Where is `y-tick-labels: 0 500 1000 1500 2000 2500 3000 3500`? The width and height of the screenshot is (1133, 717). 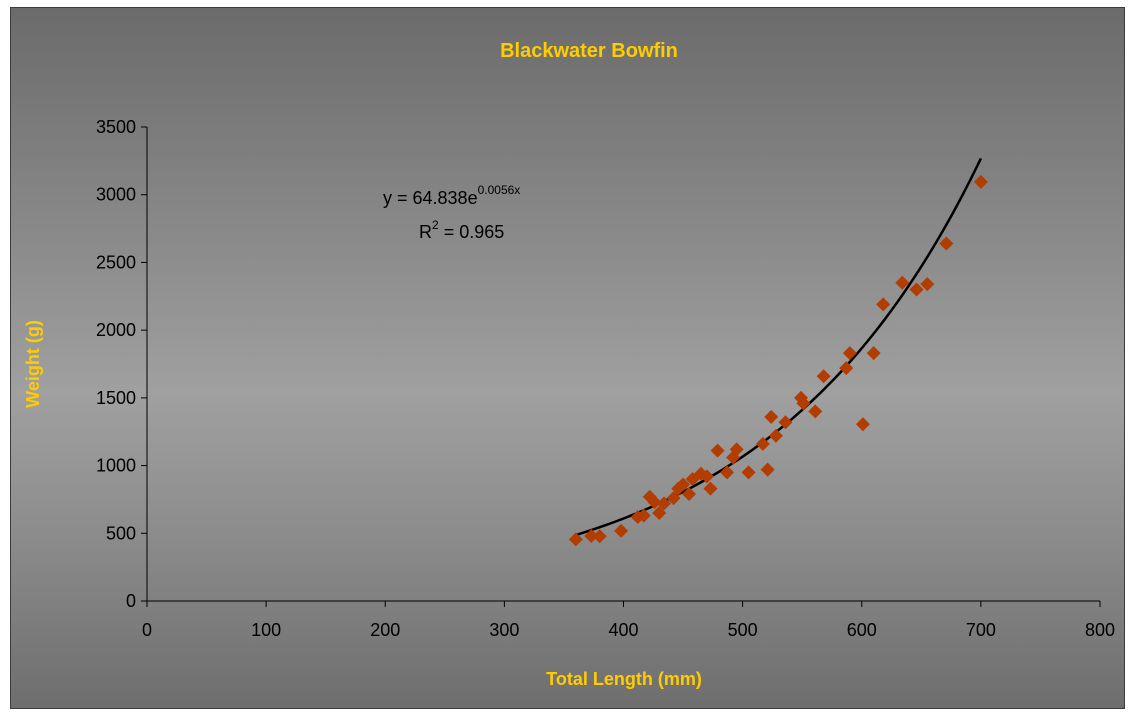 y-tick-labels: 0 500 1000 1500 2000 2500 3000 3500 is located at coordinates (116, 364).